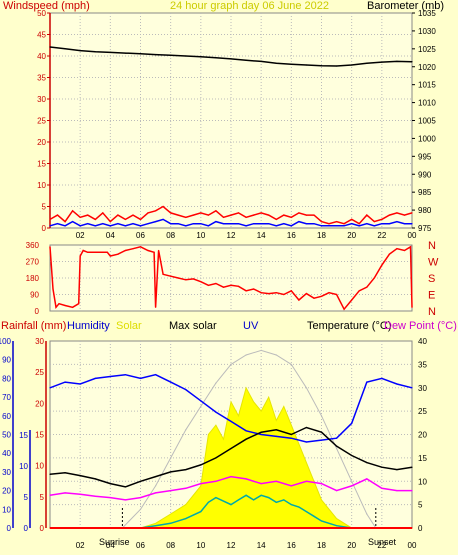 The width and height of the screenshot is (458, 555). I want to click on baro-tick-label: 1020, so click(427, 67).